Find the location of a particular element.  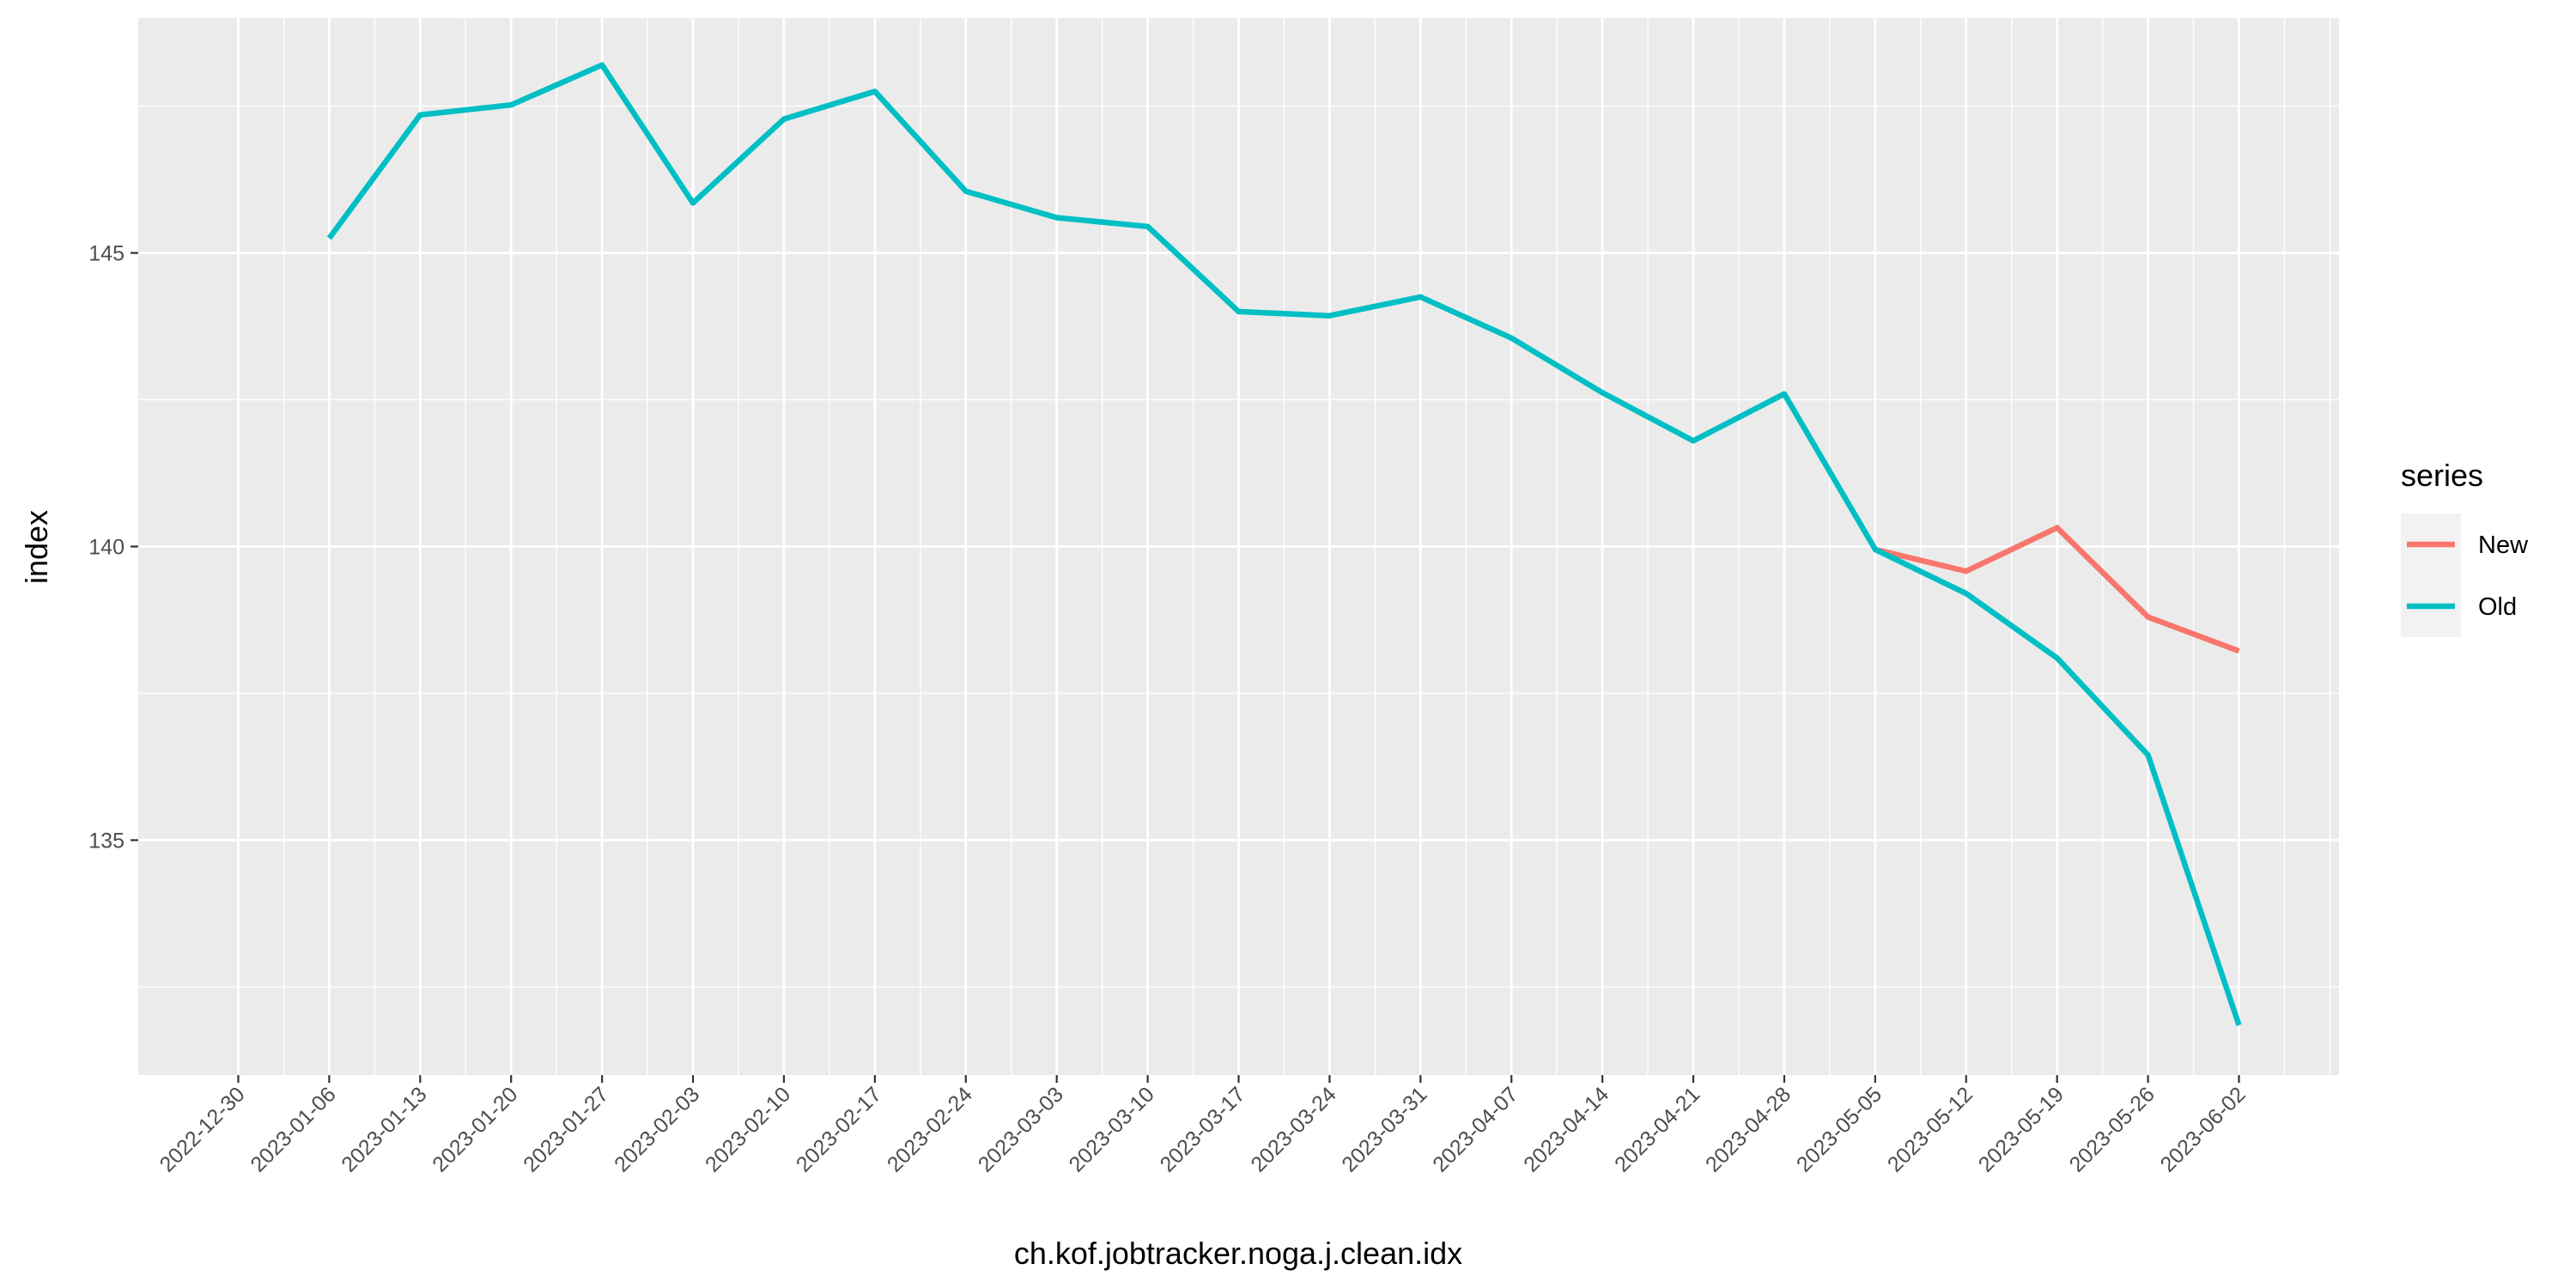

legend-label-new: New is located at coordinates (2503, 545).